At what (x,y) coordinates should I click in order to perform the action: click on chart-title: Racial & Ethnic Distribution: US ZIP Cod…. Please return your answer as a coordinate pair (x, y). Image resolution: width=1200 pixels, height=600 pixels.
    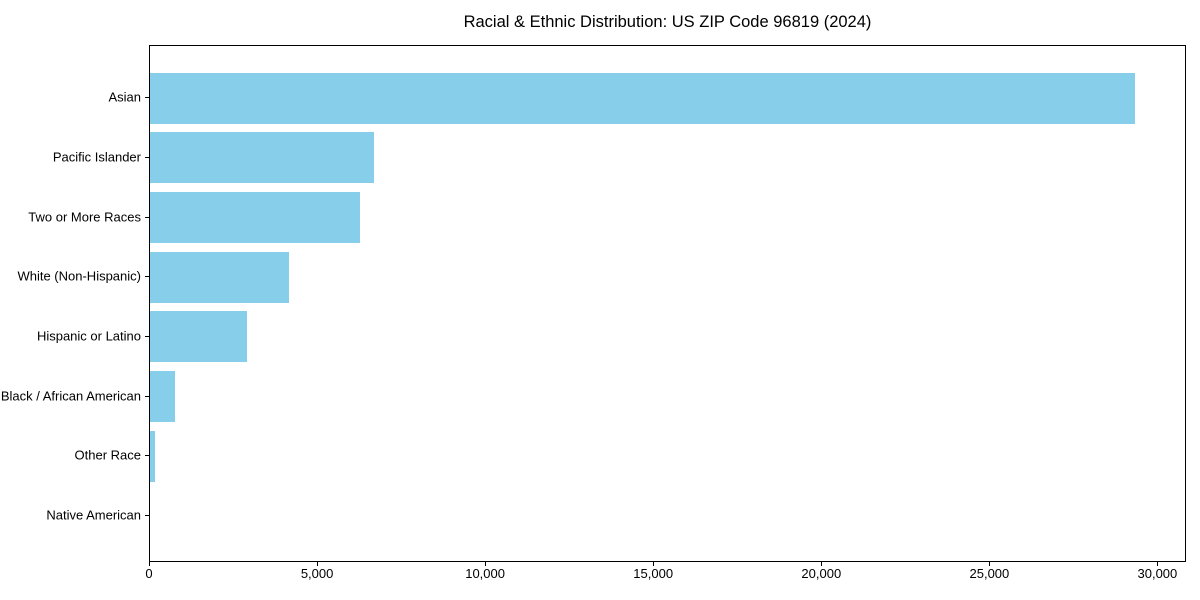
    Looking at the image, I should click on (667, 22).